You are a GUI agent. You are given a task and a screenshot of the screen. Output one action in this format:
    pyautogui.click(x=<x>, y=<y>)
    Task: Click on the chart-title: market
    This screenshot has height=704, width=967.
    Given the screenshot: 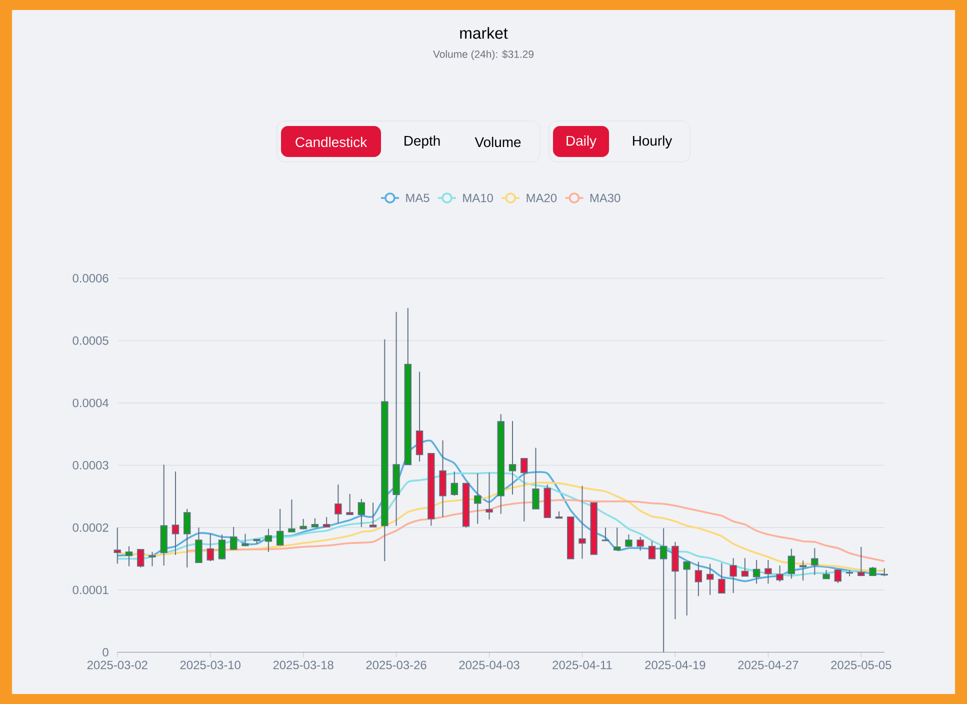 What is the action you would take?
    pyautogui.click(x=484, y=33)
    